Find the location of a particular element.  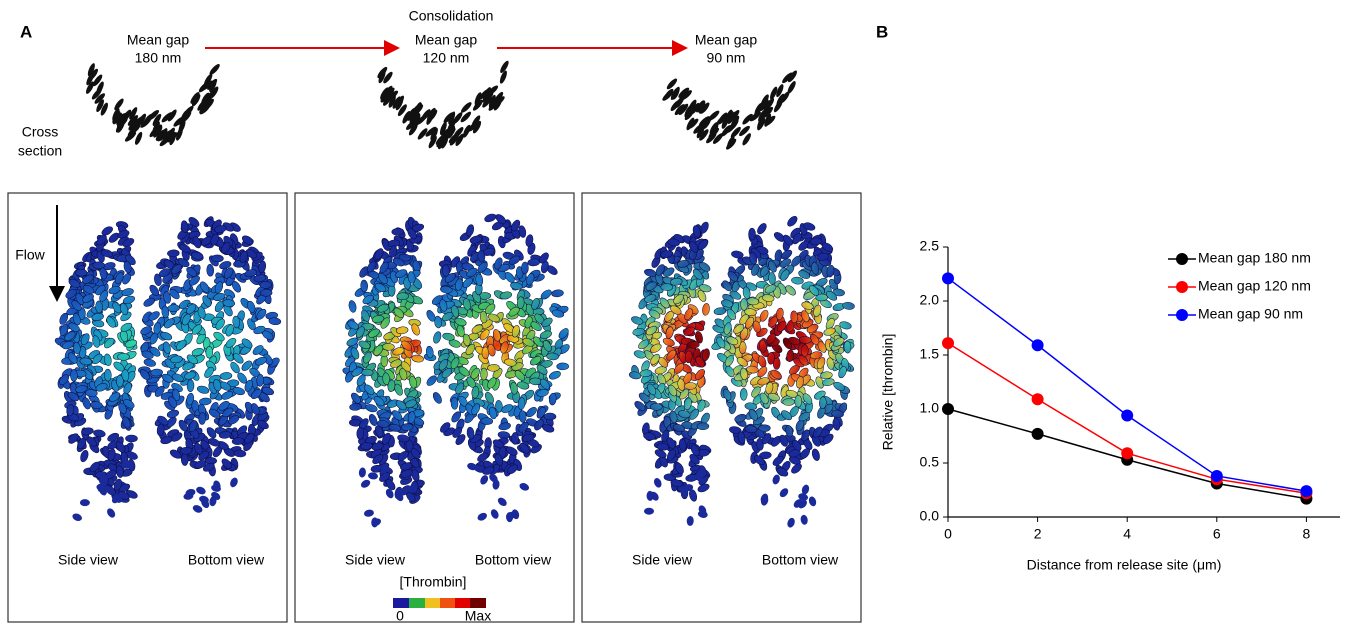

x-axis-label: Distance from release site (μm) is located at coordinates (1124, 565).